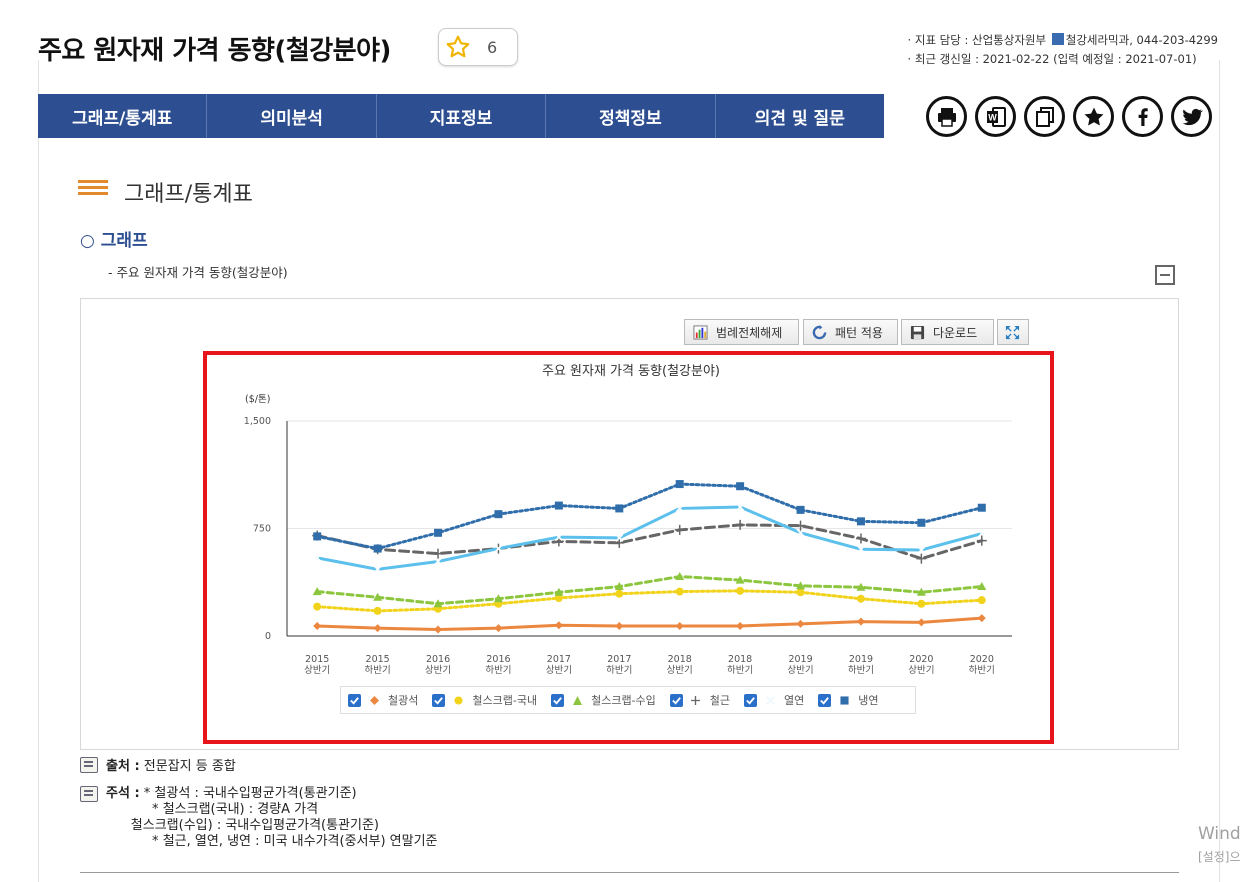 The image size is (1245, 882). What do you see at coordinates (123, 116) in the screenshot?
I see `tab-graph-table: 그래프/통계표` at bounding box center [123, 116].